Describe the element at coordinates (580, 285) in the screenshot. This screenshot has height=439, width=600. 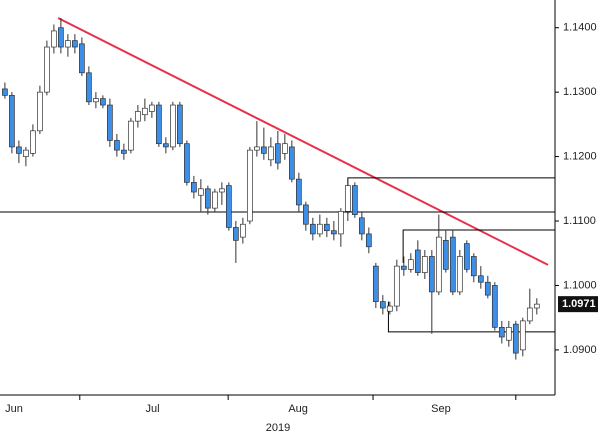
I see `y-tick-label: 1.1000` at that location.